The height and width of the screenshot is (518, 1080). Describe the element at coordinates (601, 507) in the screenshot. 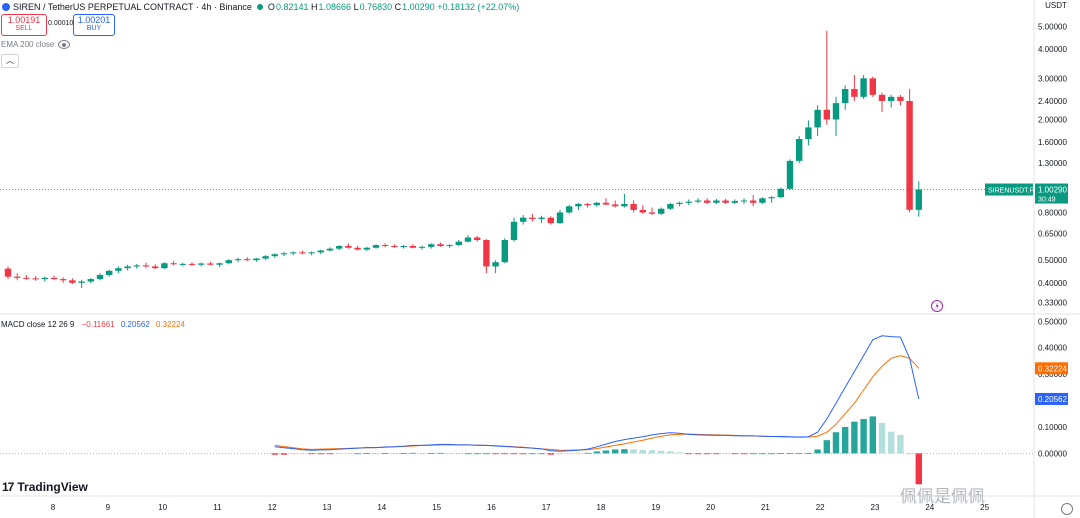

I see `time-axis-label-18: 18` at that location.